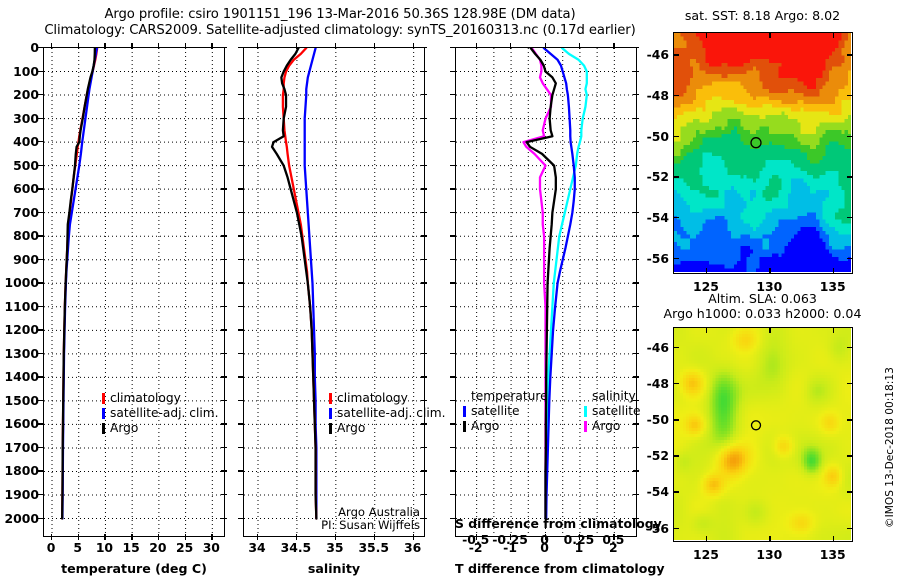 This screenshot has height=580, width=900. Describe the element at coordinates (379, 512) in the screenshot. I see `annotation-line1: Argo Australia` at that location.